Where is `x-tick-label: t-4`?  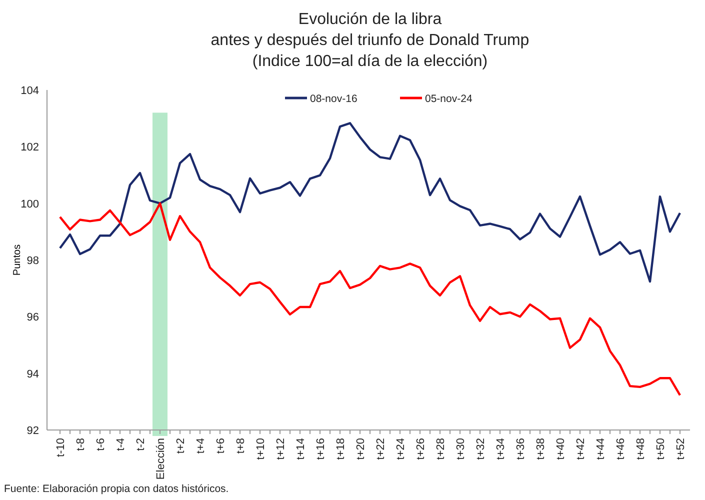
x-tick-label: t-4 is located at coordinates (121, 444).